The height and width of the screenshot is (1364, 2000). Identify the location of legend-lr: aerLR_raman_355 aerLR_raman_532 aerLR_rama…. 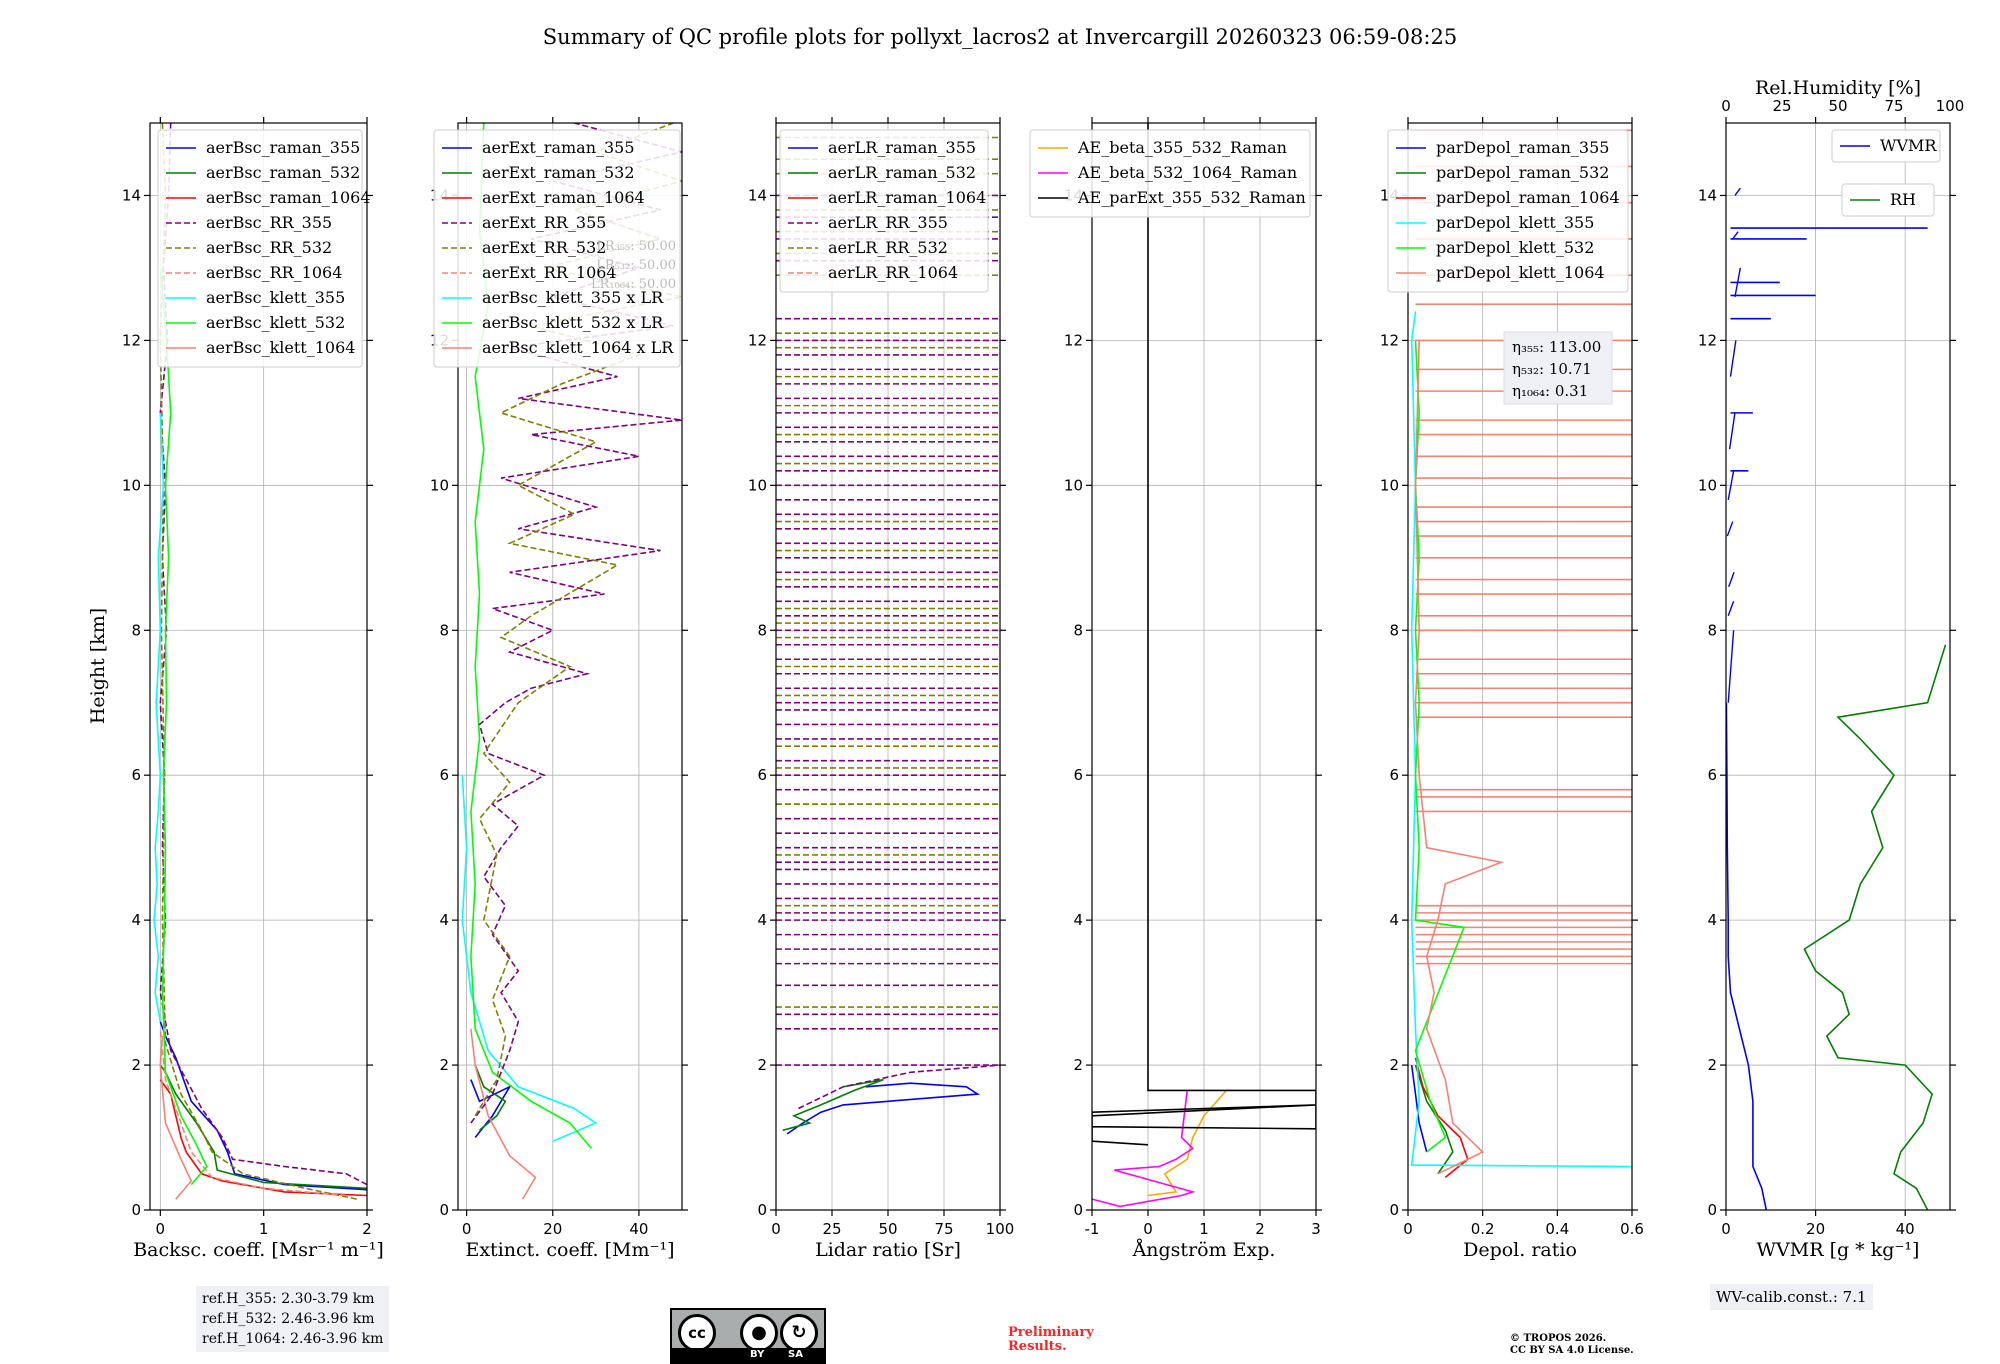
(884, 211).